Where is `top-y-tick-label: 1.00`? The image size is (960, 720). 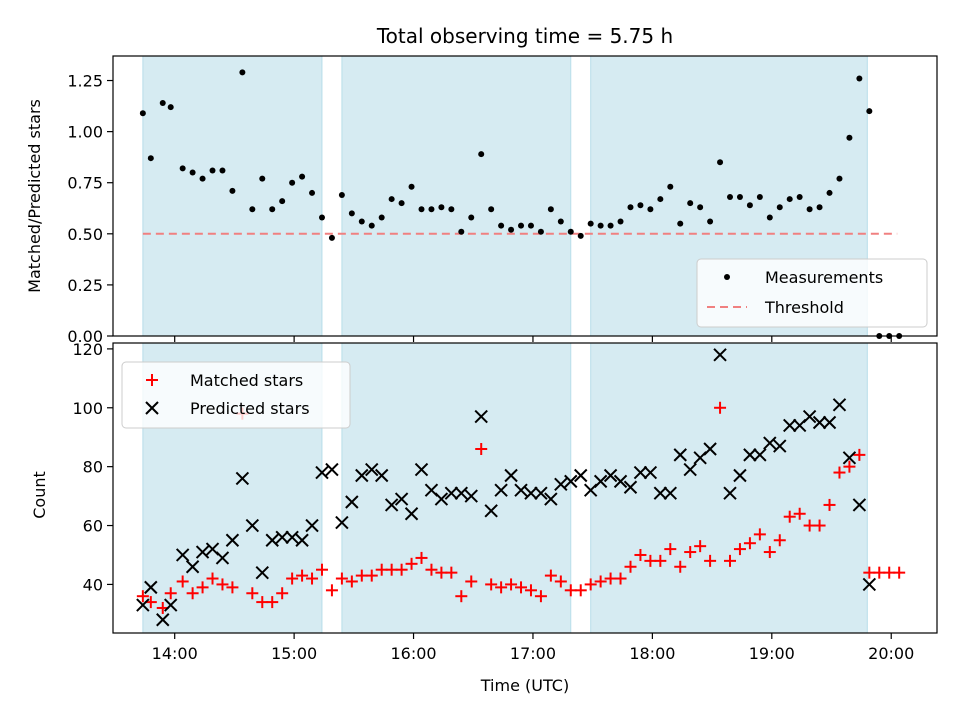
top-y-tick-label: 1.00 is located at coordinates (85, 132).